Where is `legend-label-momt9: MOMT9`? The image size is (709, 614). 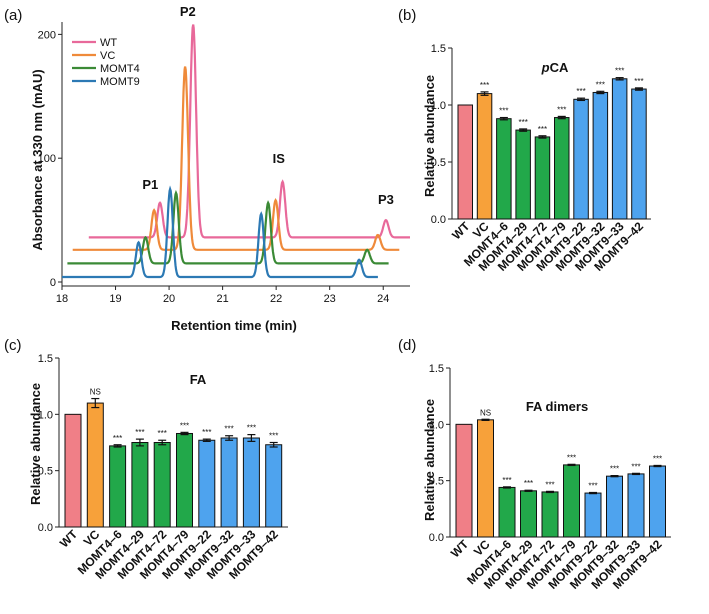 legend-label-momt9: MOMT9 is located at coordinates (120, 82).